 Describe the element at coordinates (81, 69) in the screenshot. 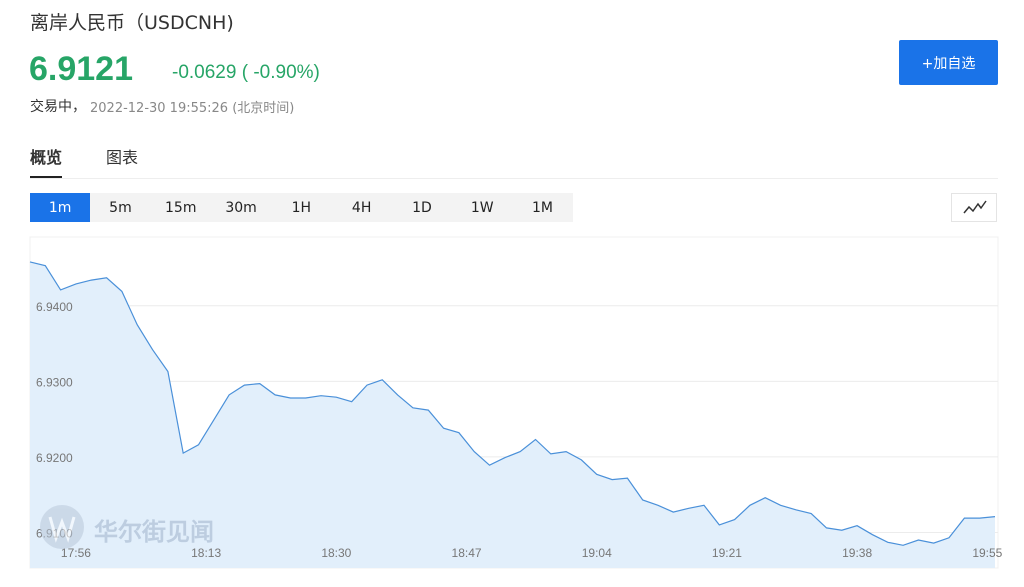

I see `price: 6.9121` at that location.